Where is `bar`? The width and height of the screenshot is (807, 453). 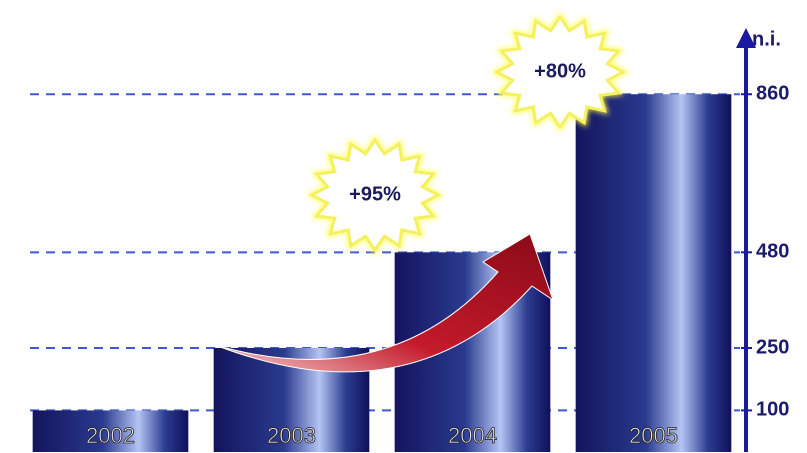 bar is located at coordinates (110, 431).